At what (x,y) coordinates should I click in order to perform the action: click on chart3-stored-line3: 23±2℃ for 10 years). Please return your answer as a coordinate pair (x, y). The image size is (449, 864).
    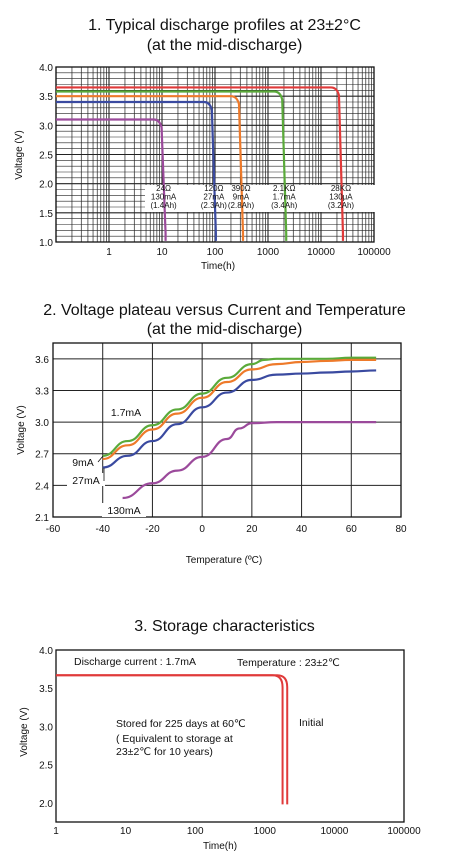
    Looking at the image, I should click on (164, 752).